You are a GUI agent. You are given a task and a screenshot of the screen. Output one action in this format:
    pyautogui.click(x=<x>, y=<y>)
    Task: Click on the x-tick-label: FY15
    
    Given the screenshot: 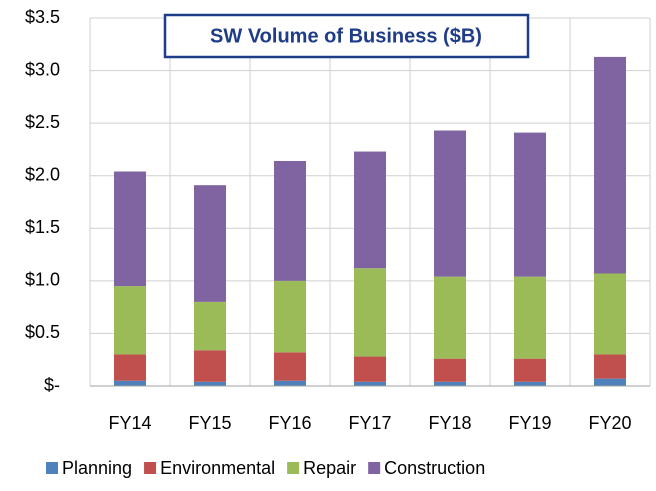 What is the action you would take?
    pyautogui.click(x=209, y=423)
    